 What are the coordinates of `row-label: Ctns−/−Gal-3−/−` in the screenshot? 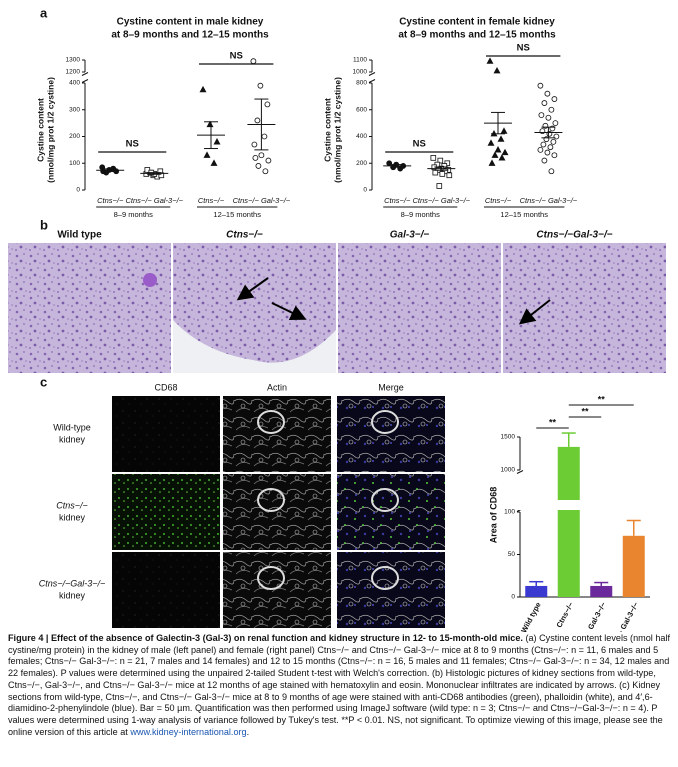 It's located at (72, 583).